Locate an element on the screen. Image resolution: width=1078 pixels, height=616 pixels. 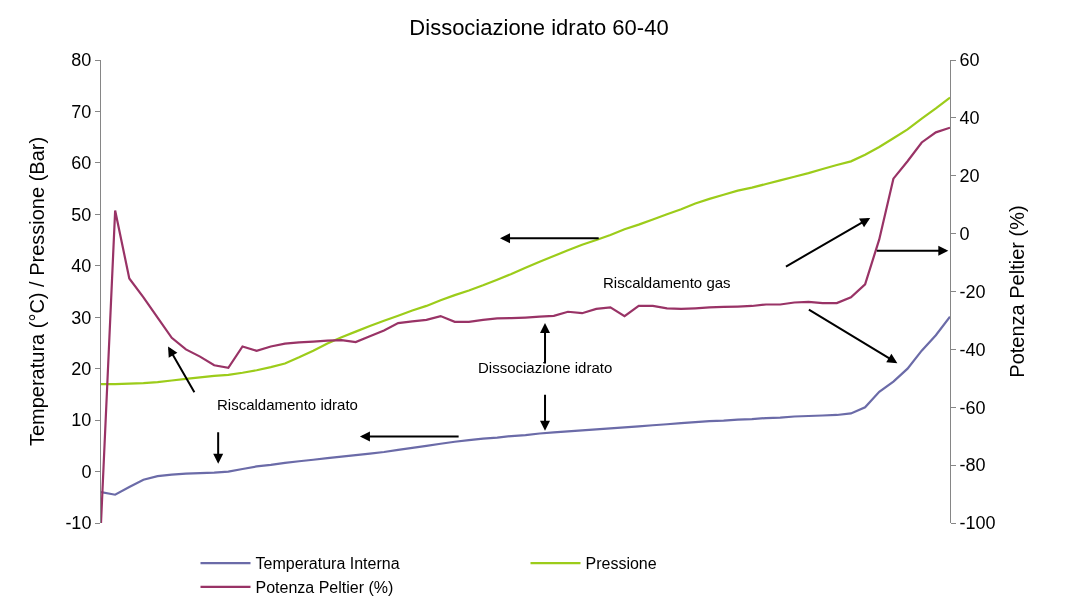
y-tick-label: 40 is located at coordinates (81, 266).